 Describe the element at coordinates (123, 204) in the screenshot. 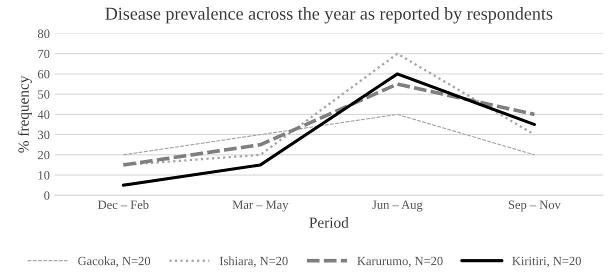

I see `x-tick-label: Dec – Feb` at that location.